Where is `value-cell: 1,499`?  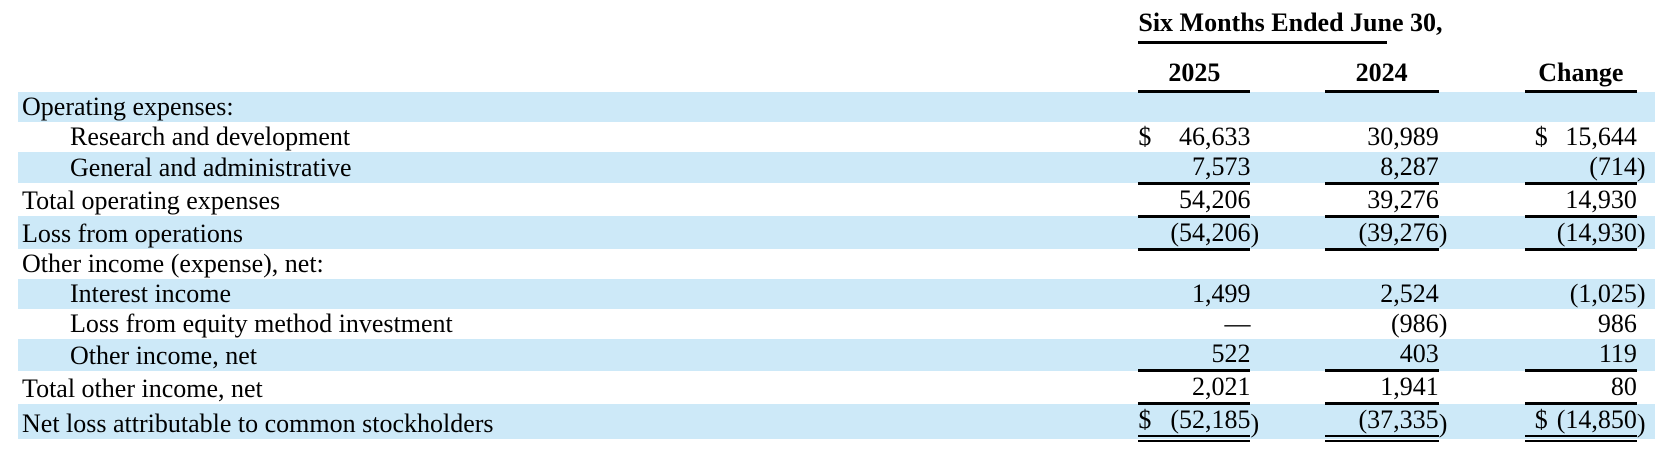
value-cell: 1,499 is located at coordinates (1221, 293).